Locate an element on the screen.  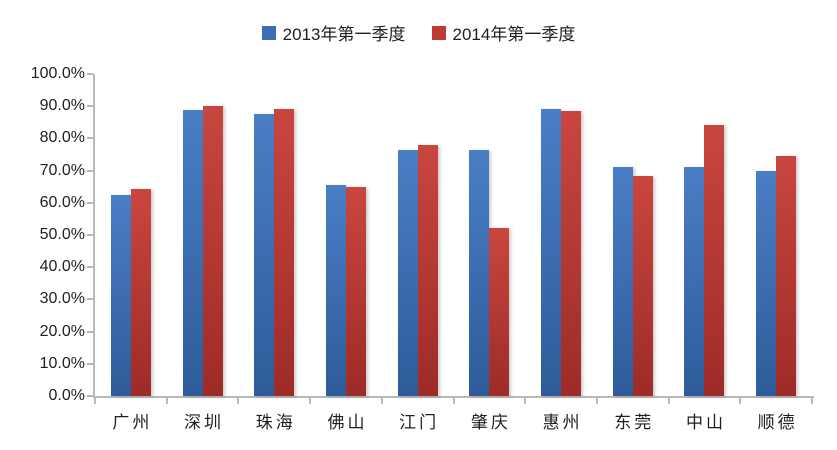
x-axis-ticks is located at coordinates (453, 401).